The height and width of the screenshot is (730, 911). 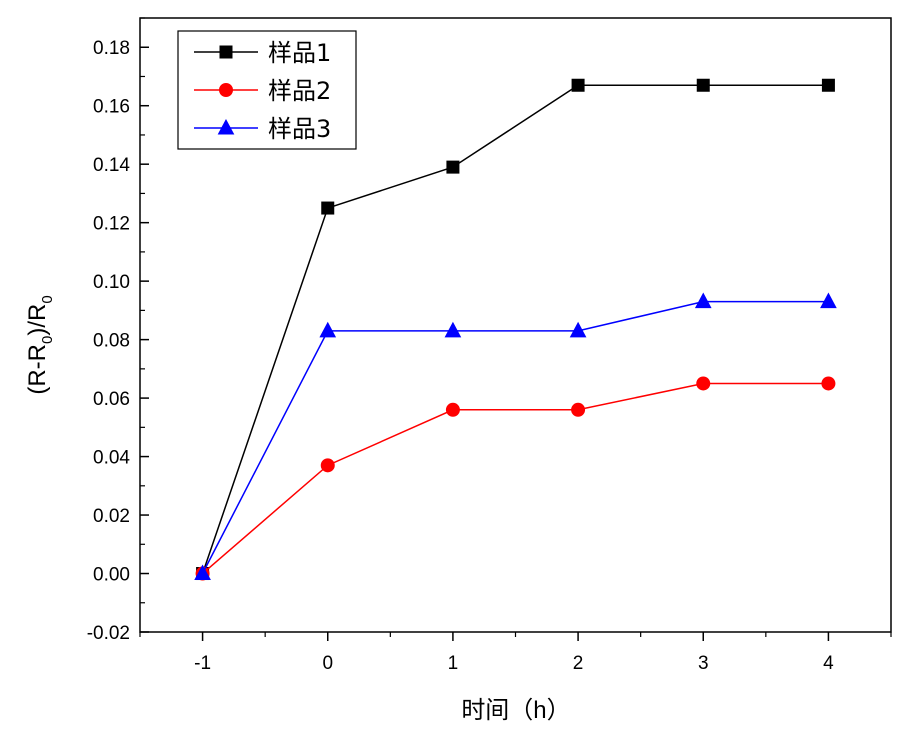 I want to click on y-tick-label: 0.12, so click(x=111, y=224).